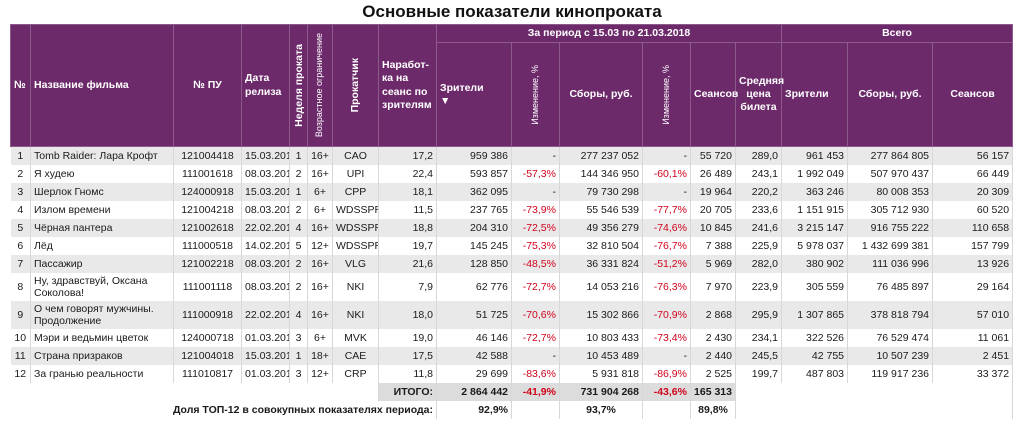 The image size is (1024, 434). What do you see at coordinates (102, 287) in the screenshot?
I see `row-film-title: Ну, здравствуй, Оксана Соколова!` at bounding box center [102, 287].